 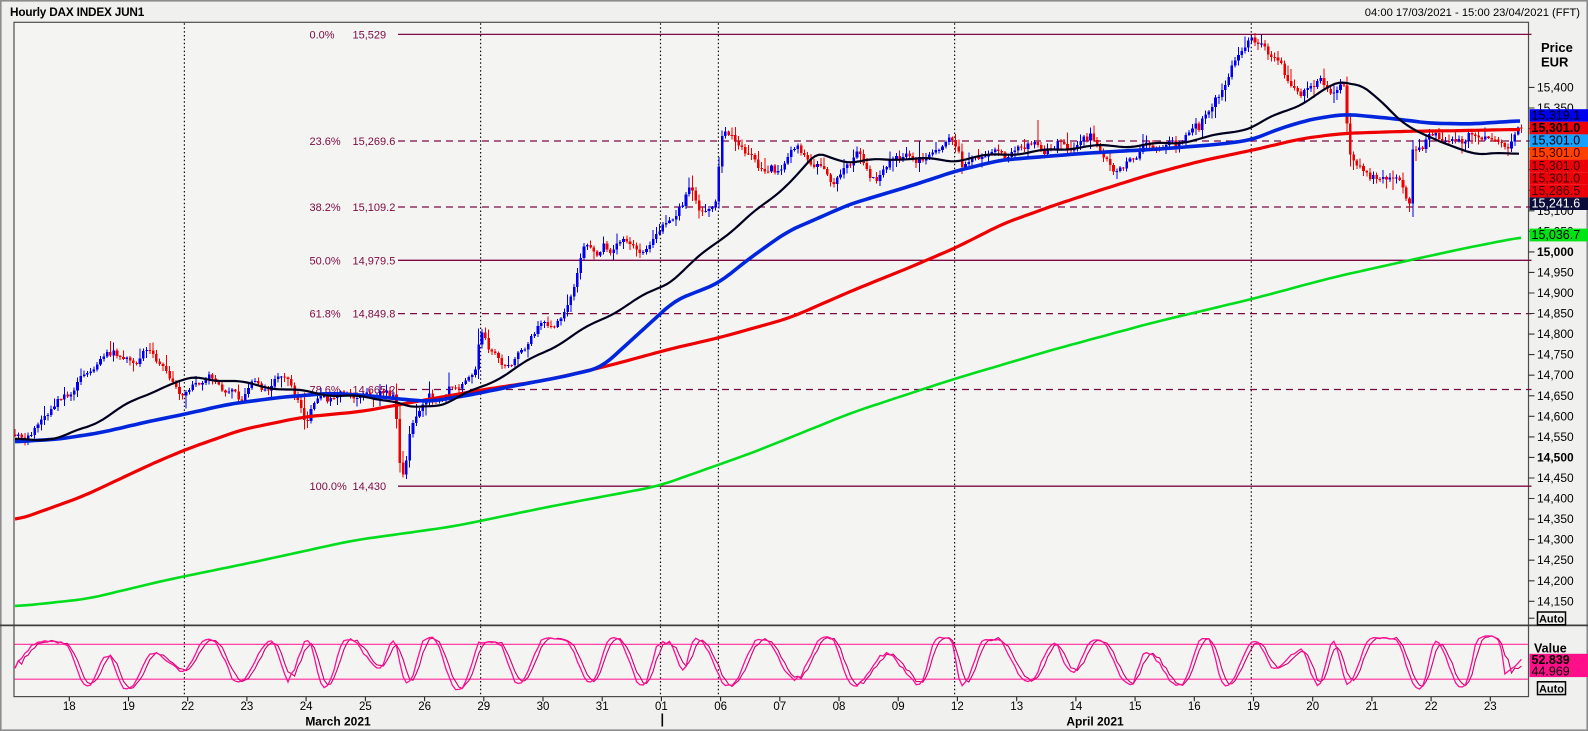 I want to click on svg-text: 08, so click(x=839, y=707).